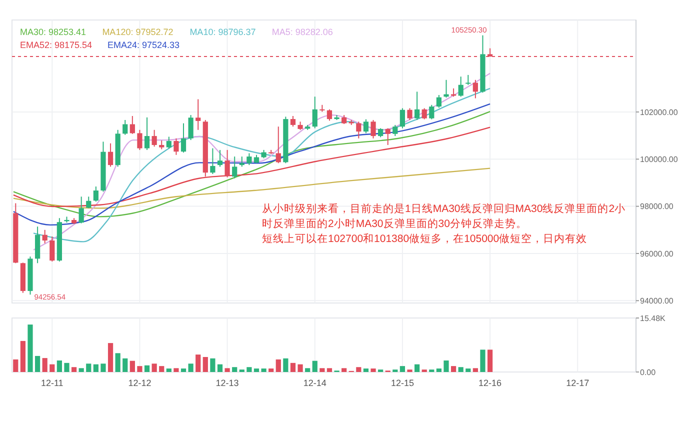  What do you see at coordinates (653, 318) in the screenshot?
I see `y-tick-label: 15.48K` at bounding box center [653, 318].